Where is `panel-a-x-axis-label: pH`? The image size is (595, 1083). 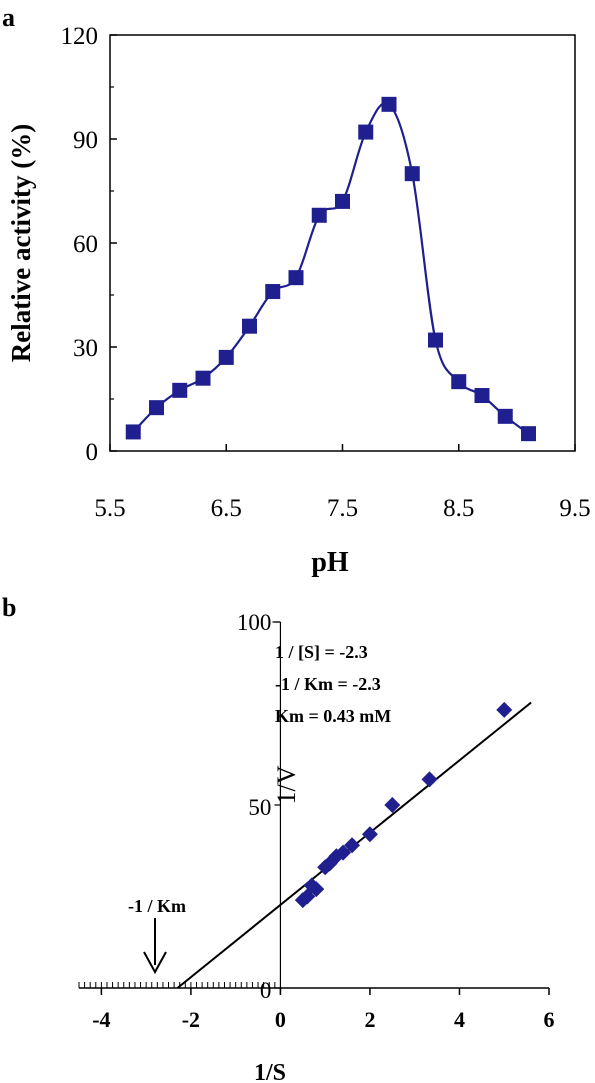 panel-a-x-axis-label: pH is located at coordinates (330, 562).